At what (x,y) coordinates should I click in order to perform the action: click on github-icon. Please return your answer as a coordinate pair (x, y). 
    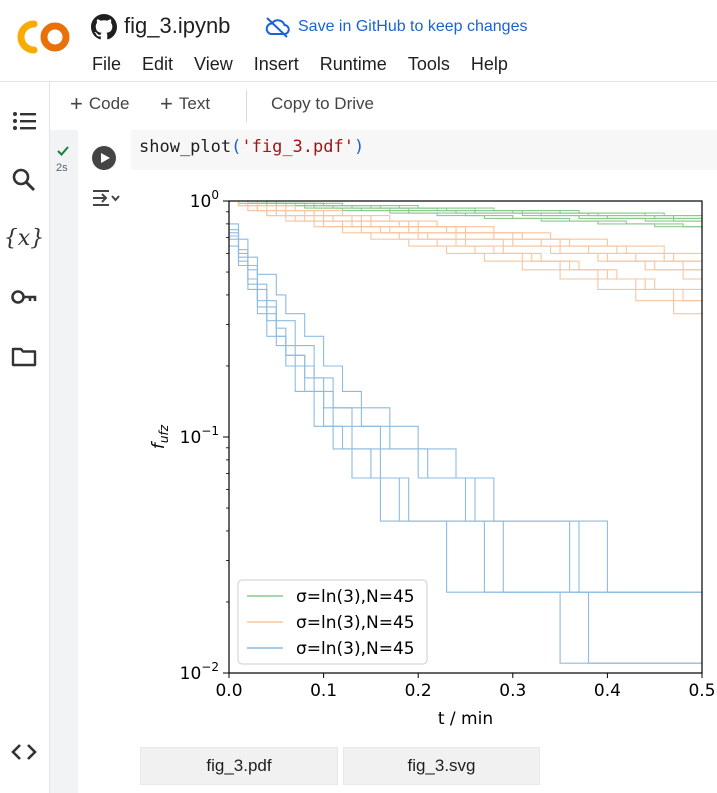
    Looking at the image, I should click on (104, 27).